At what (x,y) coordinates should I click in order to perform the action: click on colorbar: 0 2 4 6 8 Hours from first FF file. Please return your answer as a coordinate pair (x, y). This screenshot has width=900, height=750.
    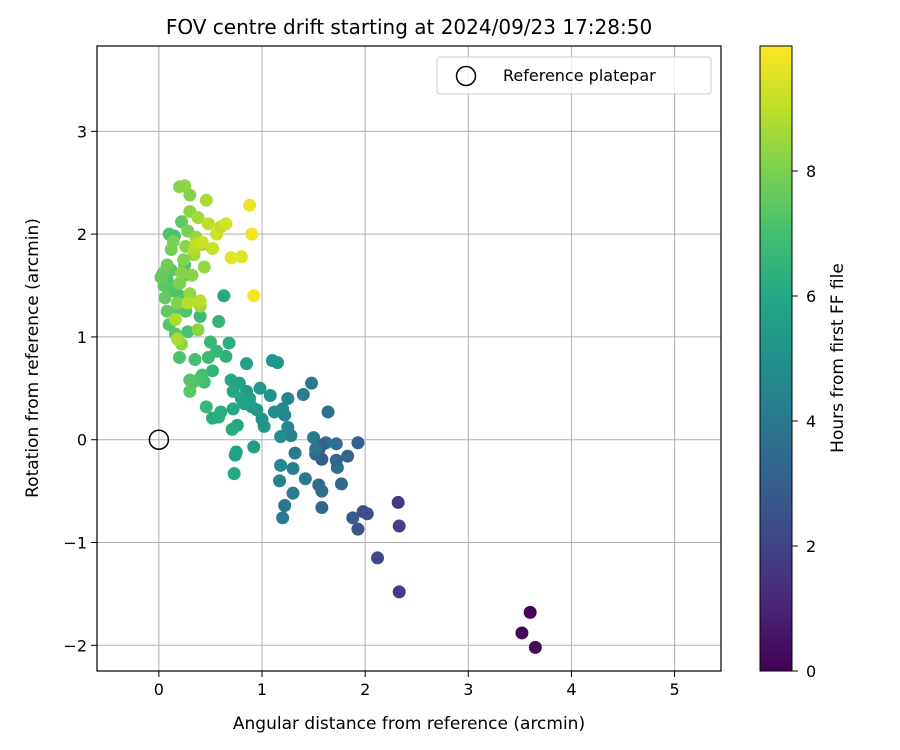
    Looking at the image, I should click on (803, 363).